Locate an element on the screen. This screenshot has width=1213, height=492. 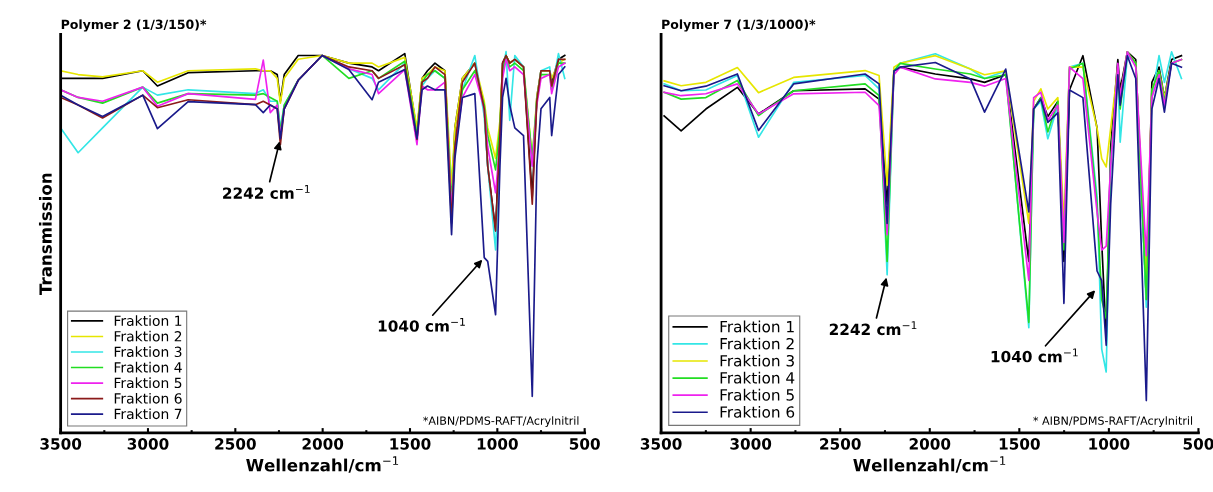
annotation: *AIBN/PDMS-RAFT/Acrylnitril is located at coordinates (501, 421).